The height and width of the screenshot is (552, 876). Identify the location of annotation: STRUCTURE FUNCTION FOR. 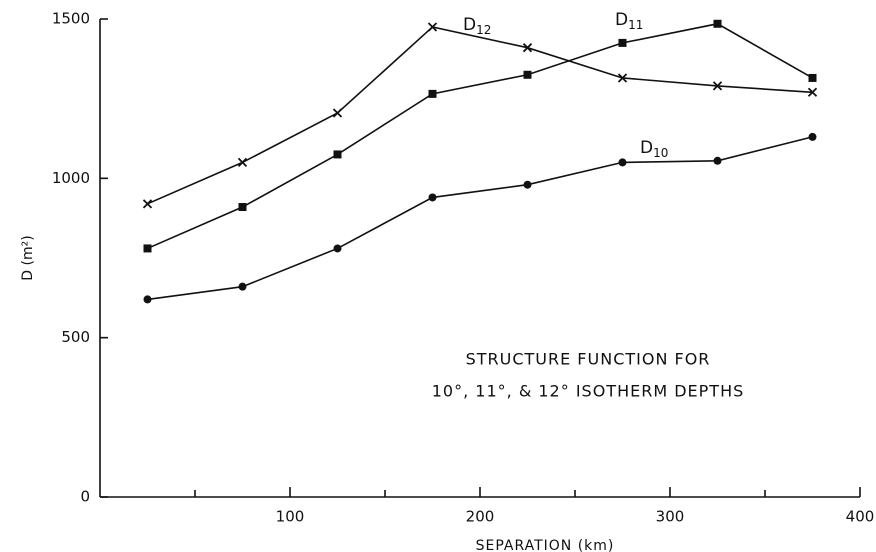
(588, 359).